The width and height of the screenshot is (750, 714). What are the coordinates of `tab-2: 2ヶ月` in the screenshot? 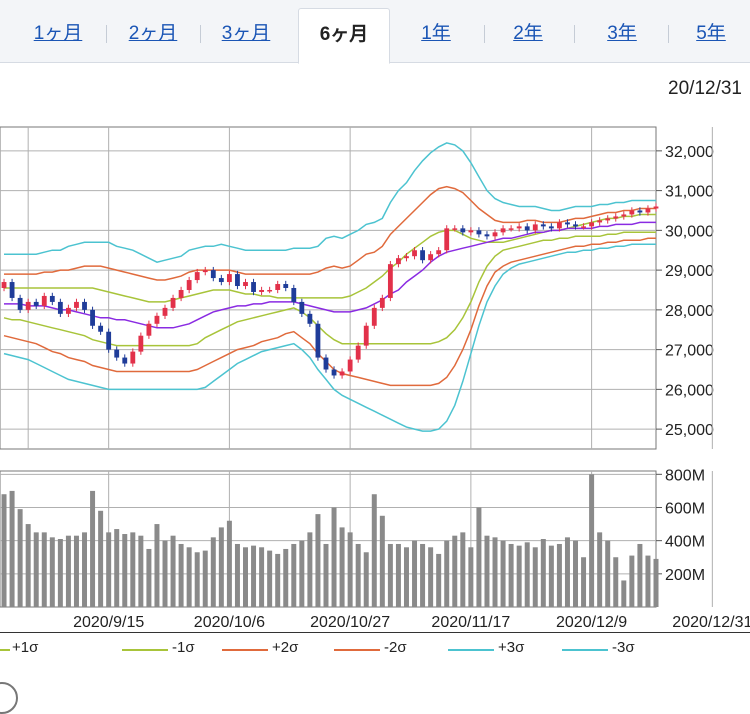 It's located at (153, 33).